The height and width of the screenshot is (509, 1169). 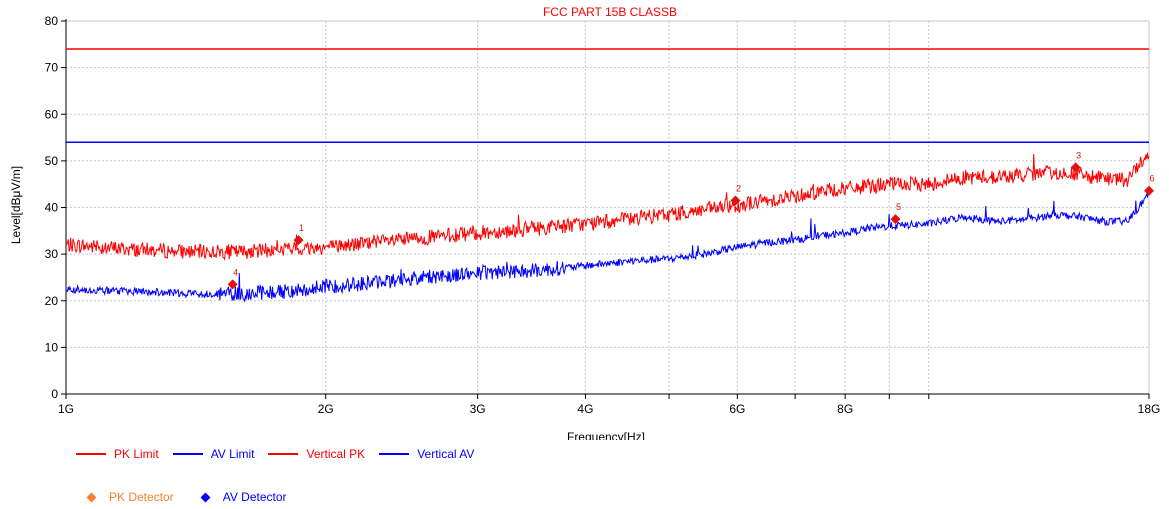 What do you see at coordinates (326, 409) in the screenshot?
I see `x-tick-label: 2G` at bounding box center [326, 409].